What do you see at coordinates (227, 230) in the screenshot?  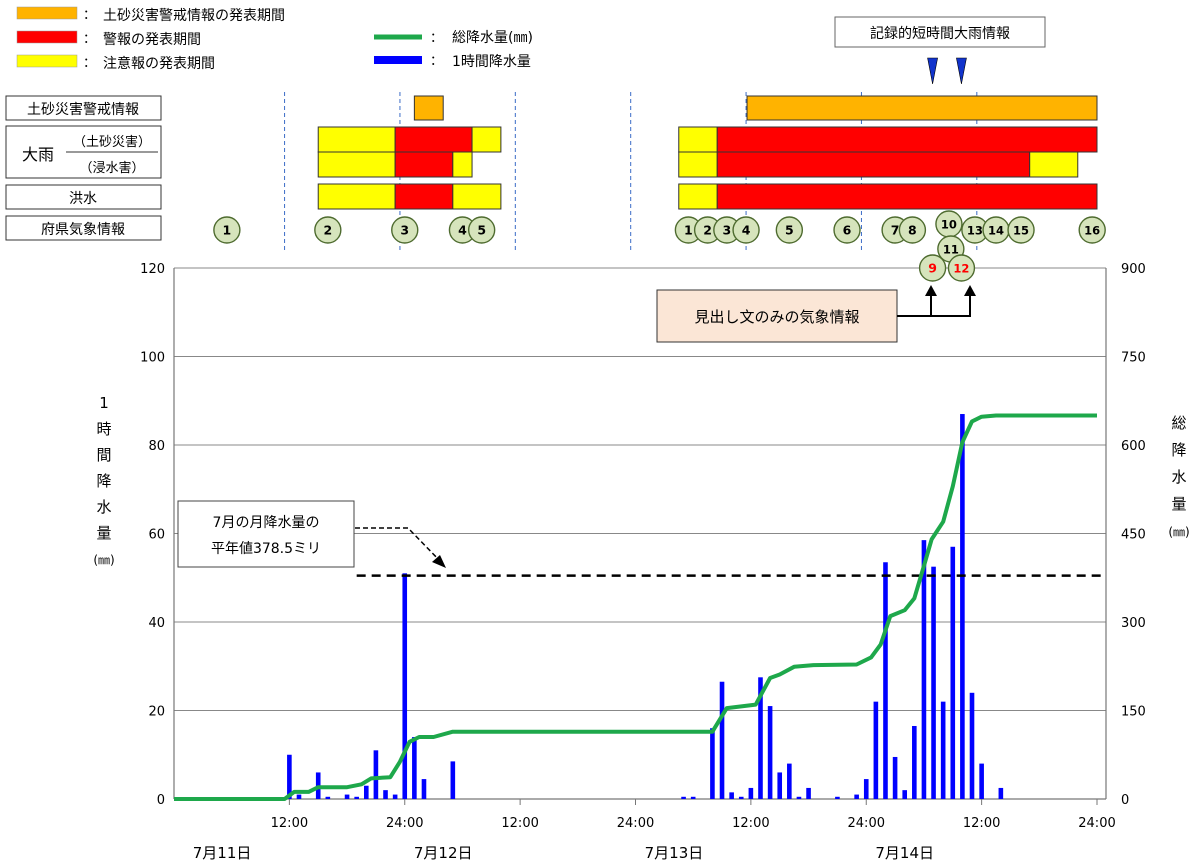 I see `info-circle-label: 1` at bounding box center [227, 230].